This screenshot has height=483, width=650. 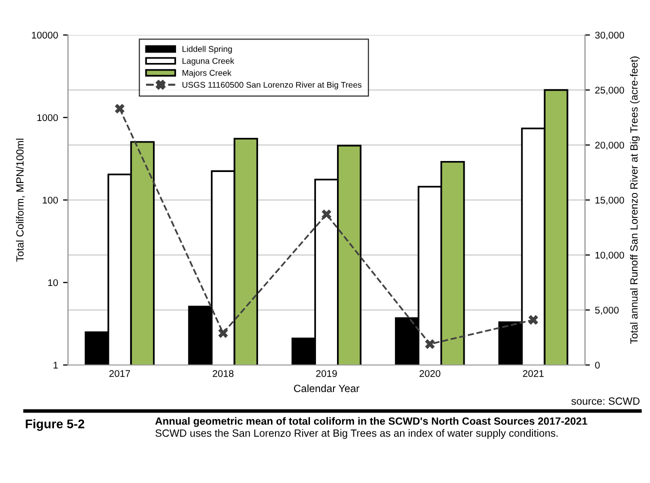 I want to click on y-tick-label: 1000, so click(x=47, y=118).